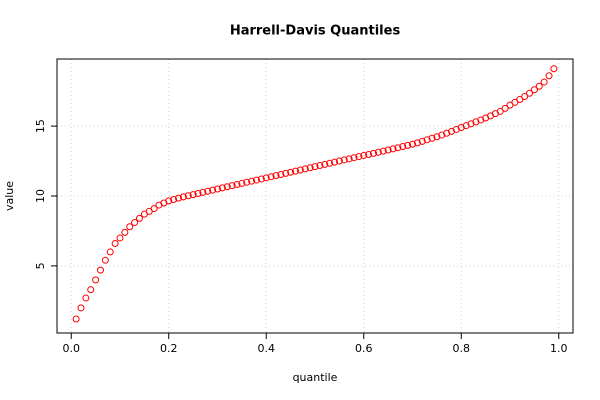 This screenshot has height=400, width=600. What do you see at coordinates (71, 348) in the screenshot?
I see `x-tick-label: 0.0` at bounding box center [71, 348].